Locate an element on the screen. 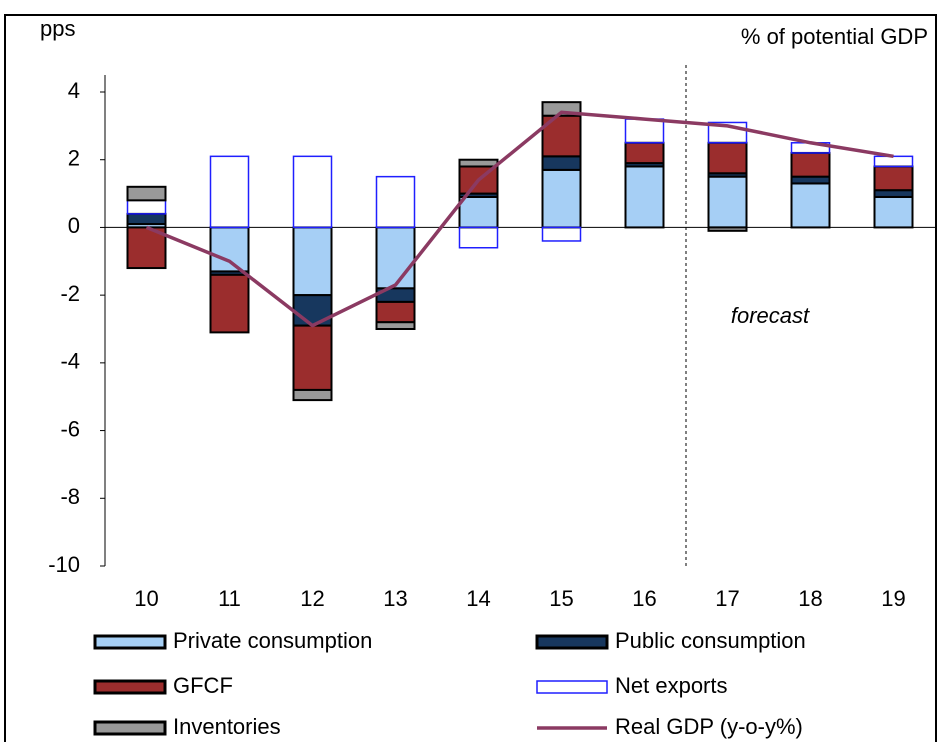  y-tick-label: 0 is located at coordinates (74, 225).